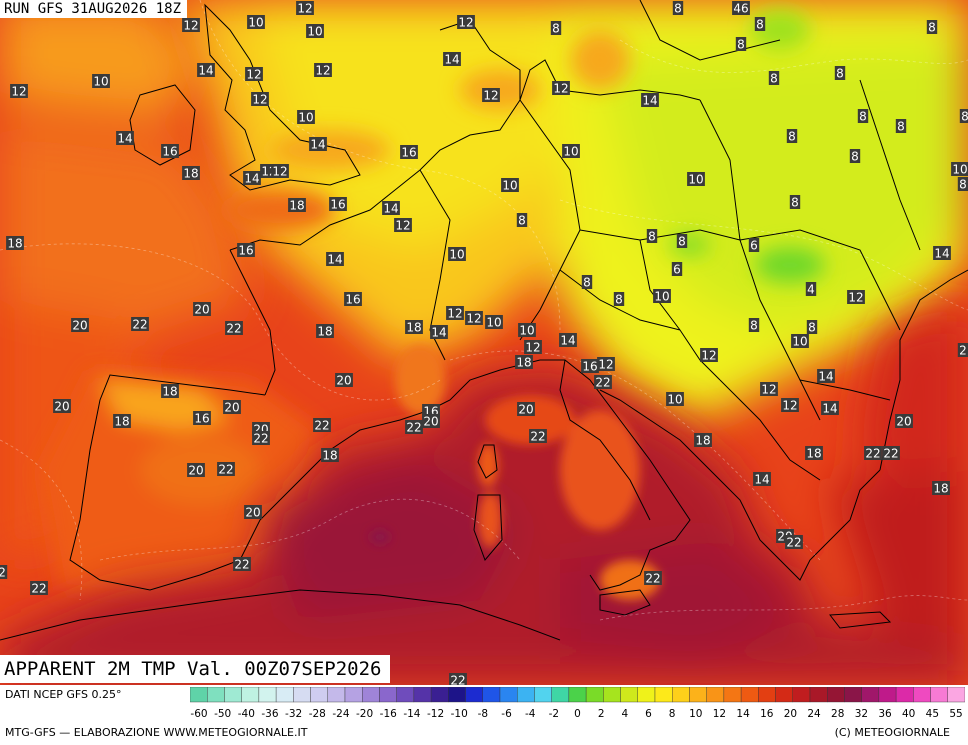  Describe the element at coordinates (577, 714) in the screenshot. I see `scale-tick-label: 0` at that location.